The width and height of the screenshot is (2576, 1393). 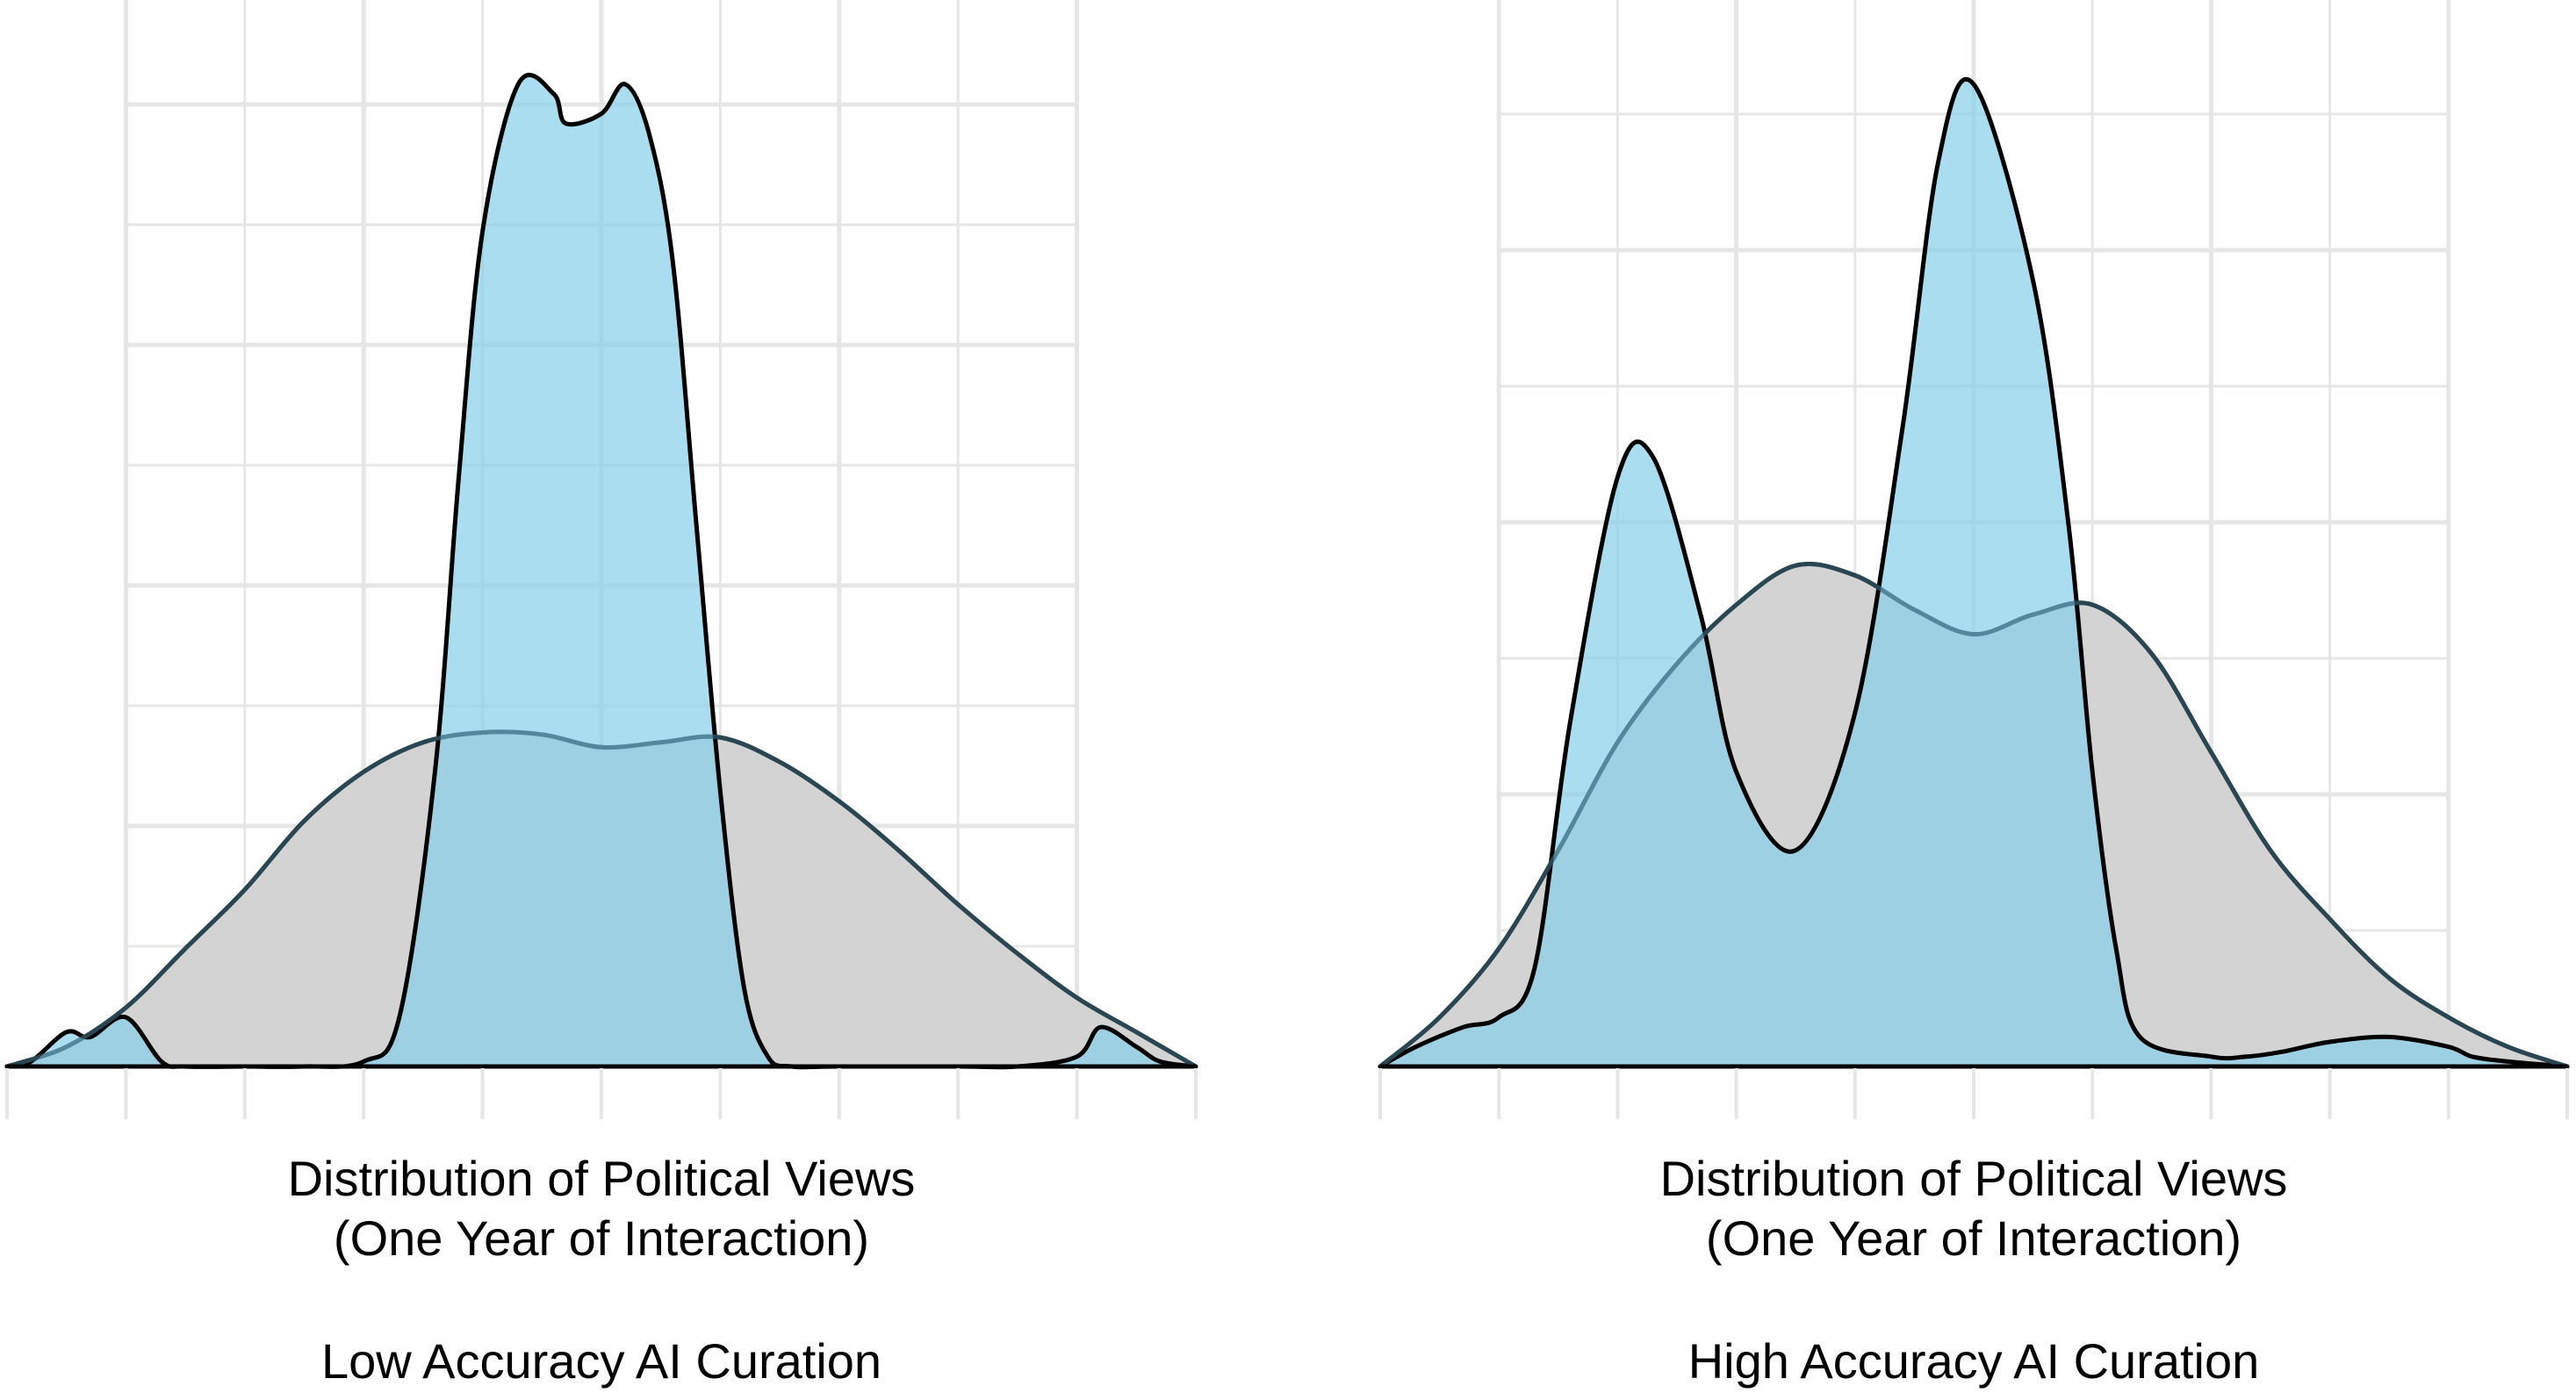 I want to click on panel-subtitle: High Accuracy AI Curation, so click(x=1974, y=1361).